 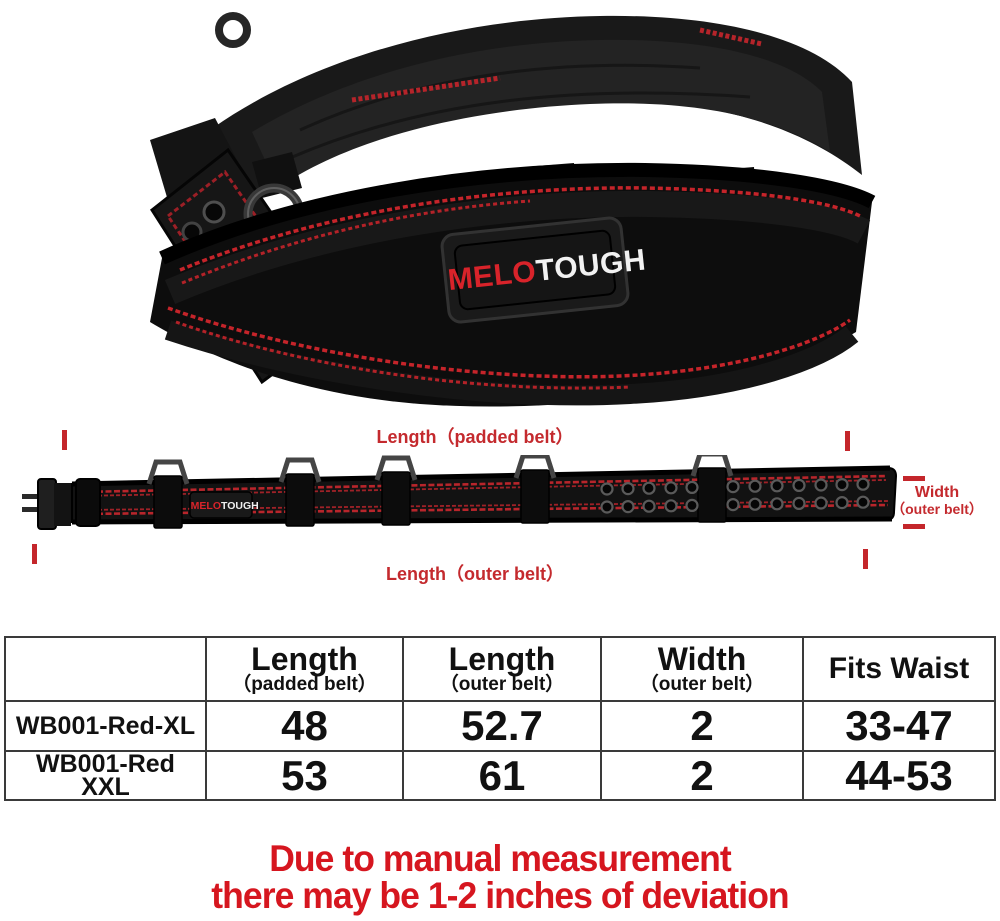 I want to click on metal-loop-keepers, so click(x=440, y=492).